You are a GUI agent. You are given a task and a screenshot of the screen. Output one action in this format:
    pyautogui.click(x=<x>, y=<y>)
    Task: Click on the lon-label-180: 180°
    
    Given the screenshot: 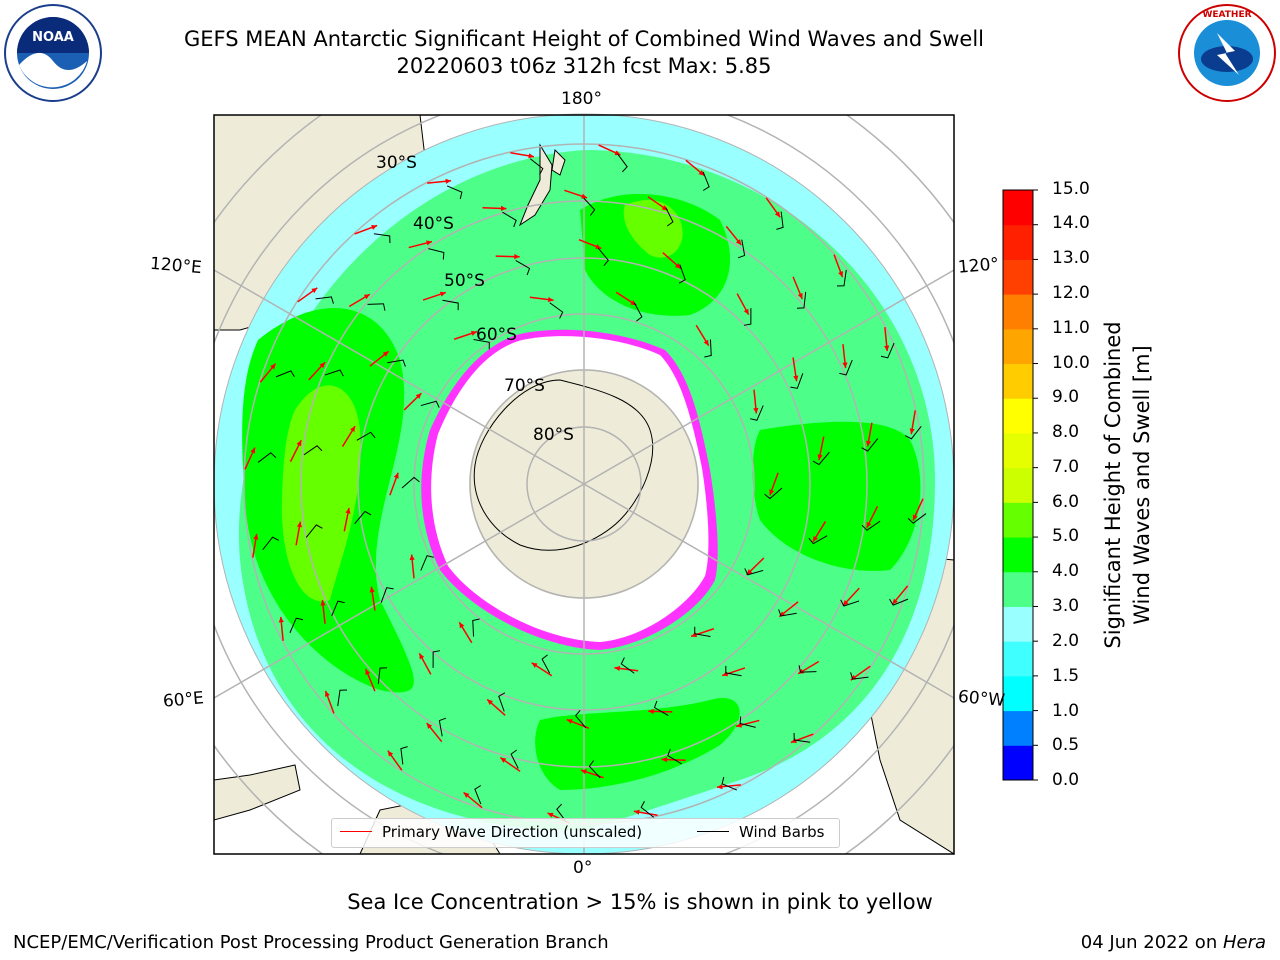 What is the action you would take?
    pyautogui.click(x=581, y=99)
    